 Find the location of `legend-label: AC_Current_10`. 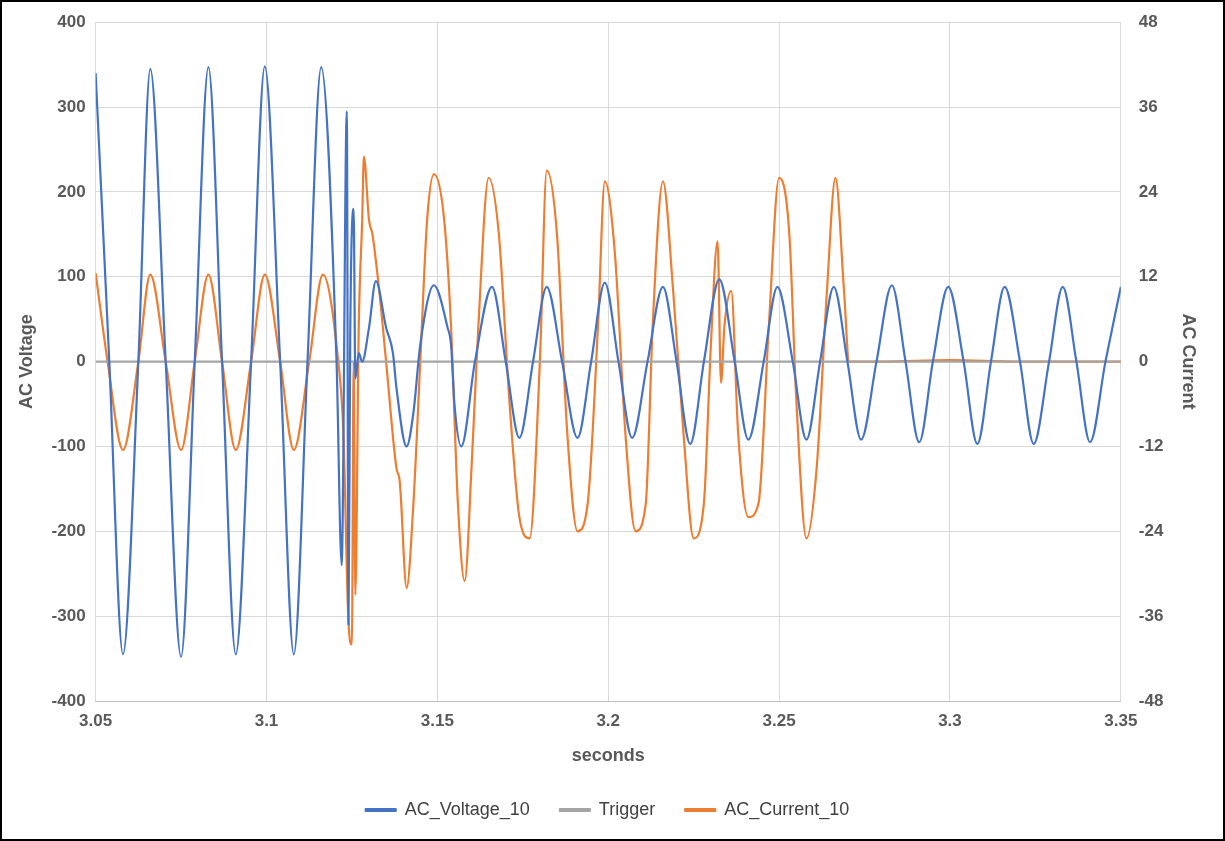

legend-label: AC_Current_10 is located at coordinates (787, 809).